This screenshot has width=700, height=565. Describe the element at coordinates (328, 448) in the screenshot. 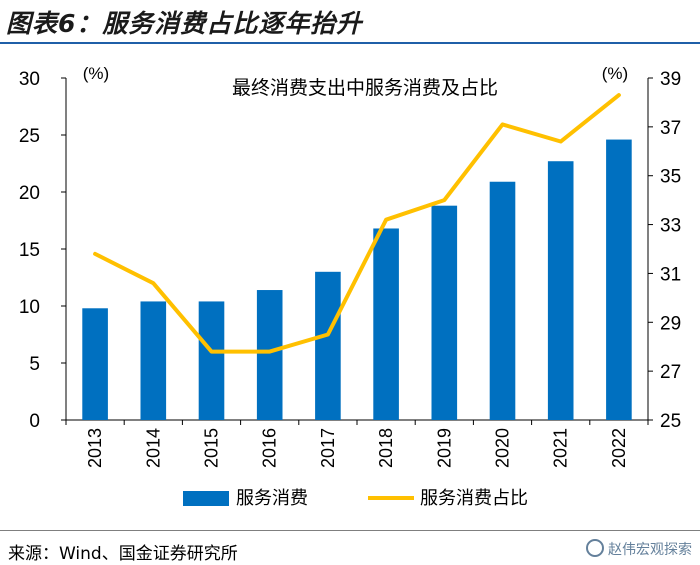

I see `x-tick-label: 2017` at that location.